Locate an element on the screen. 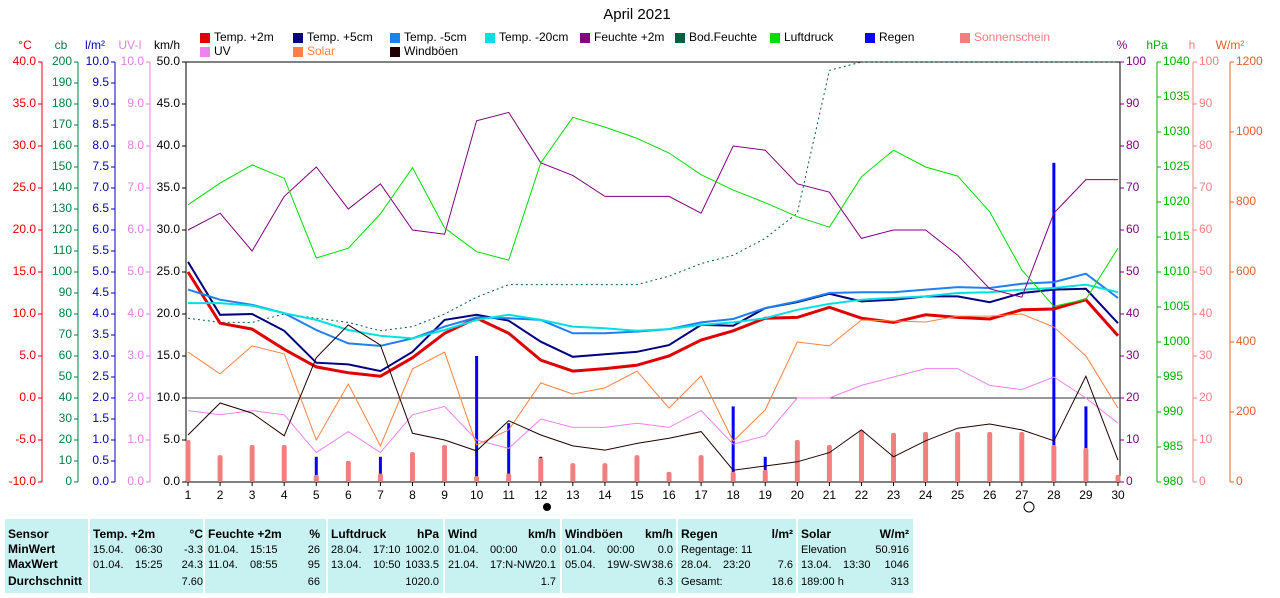  summary-cell: 00:00 is located at coordinates (621, 550).